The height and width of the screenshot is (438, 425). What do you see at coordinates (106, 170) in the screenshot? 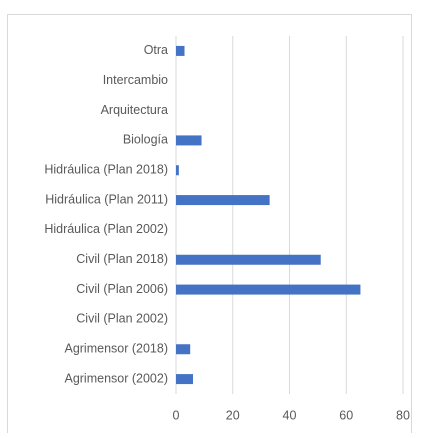
I see `y-tick-label: Hidráulica (Plan 2018)` at bounding box center [106, 170].